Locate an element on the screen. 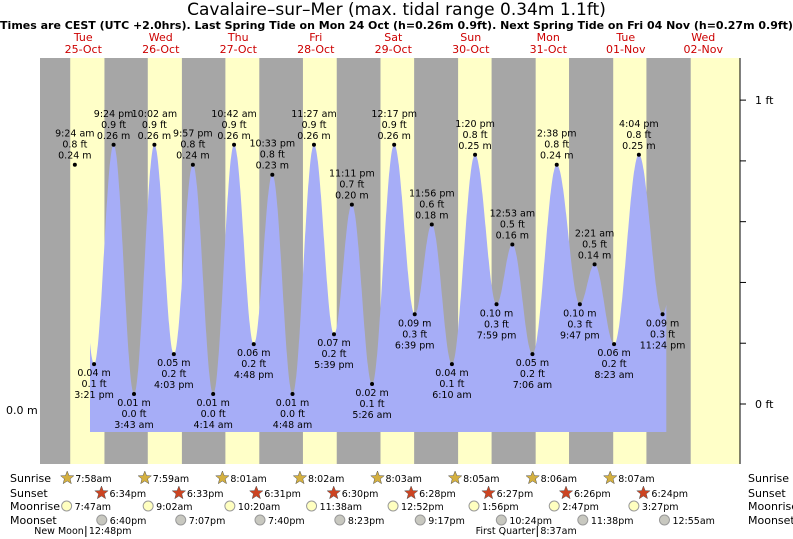 This screenshot has width=793, height=539. moonset-time: 7:40pm is located at coordinates (286, 521).